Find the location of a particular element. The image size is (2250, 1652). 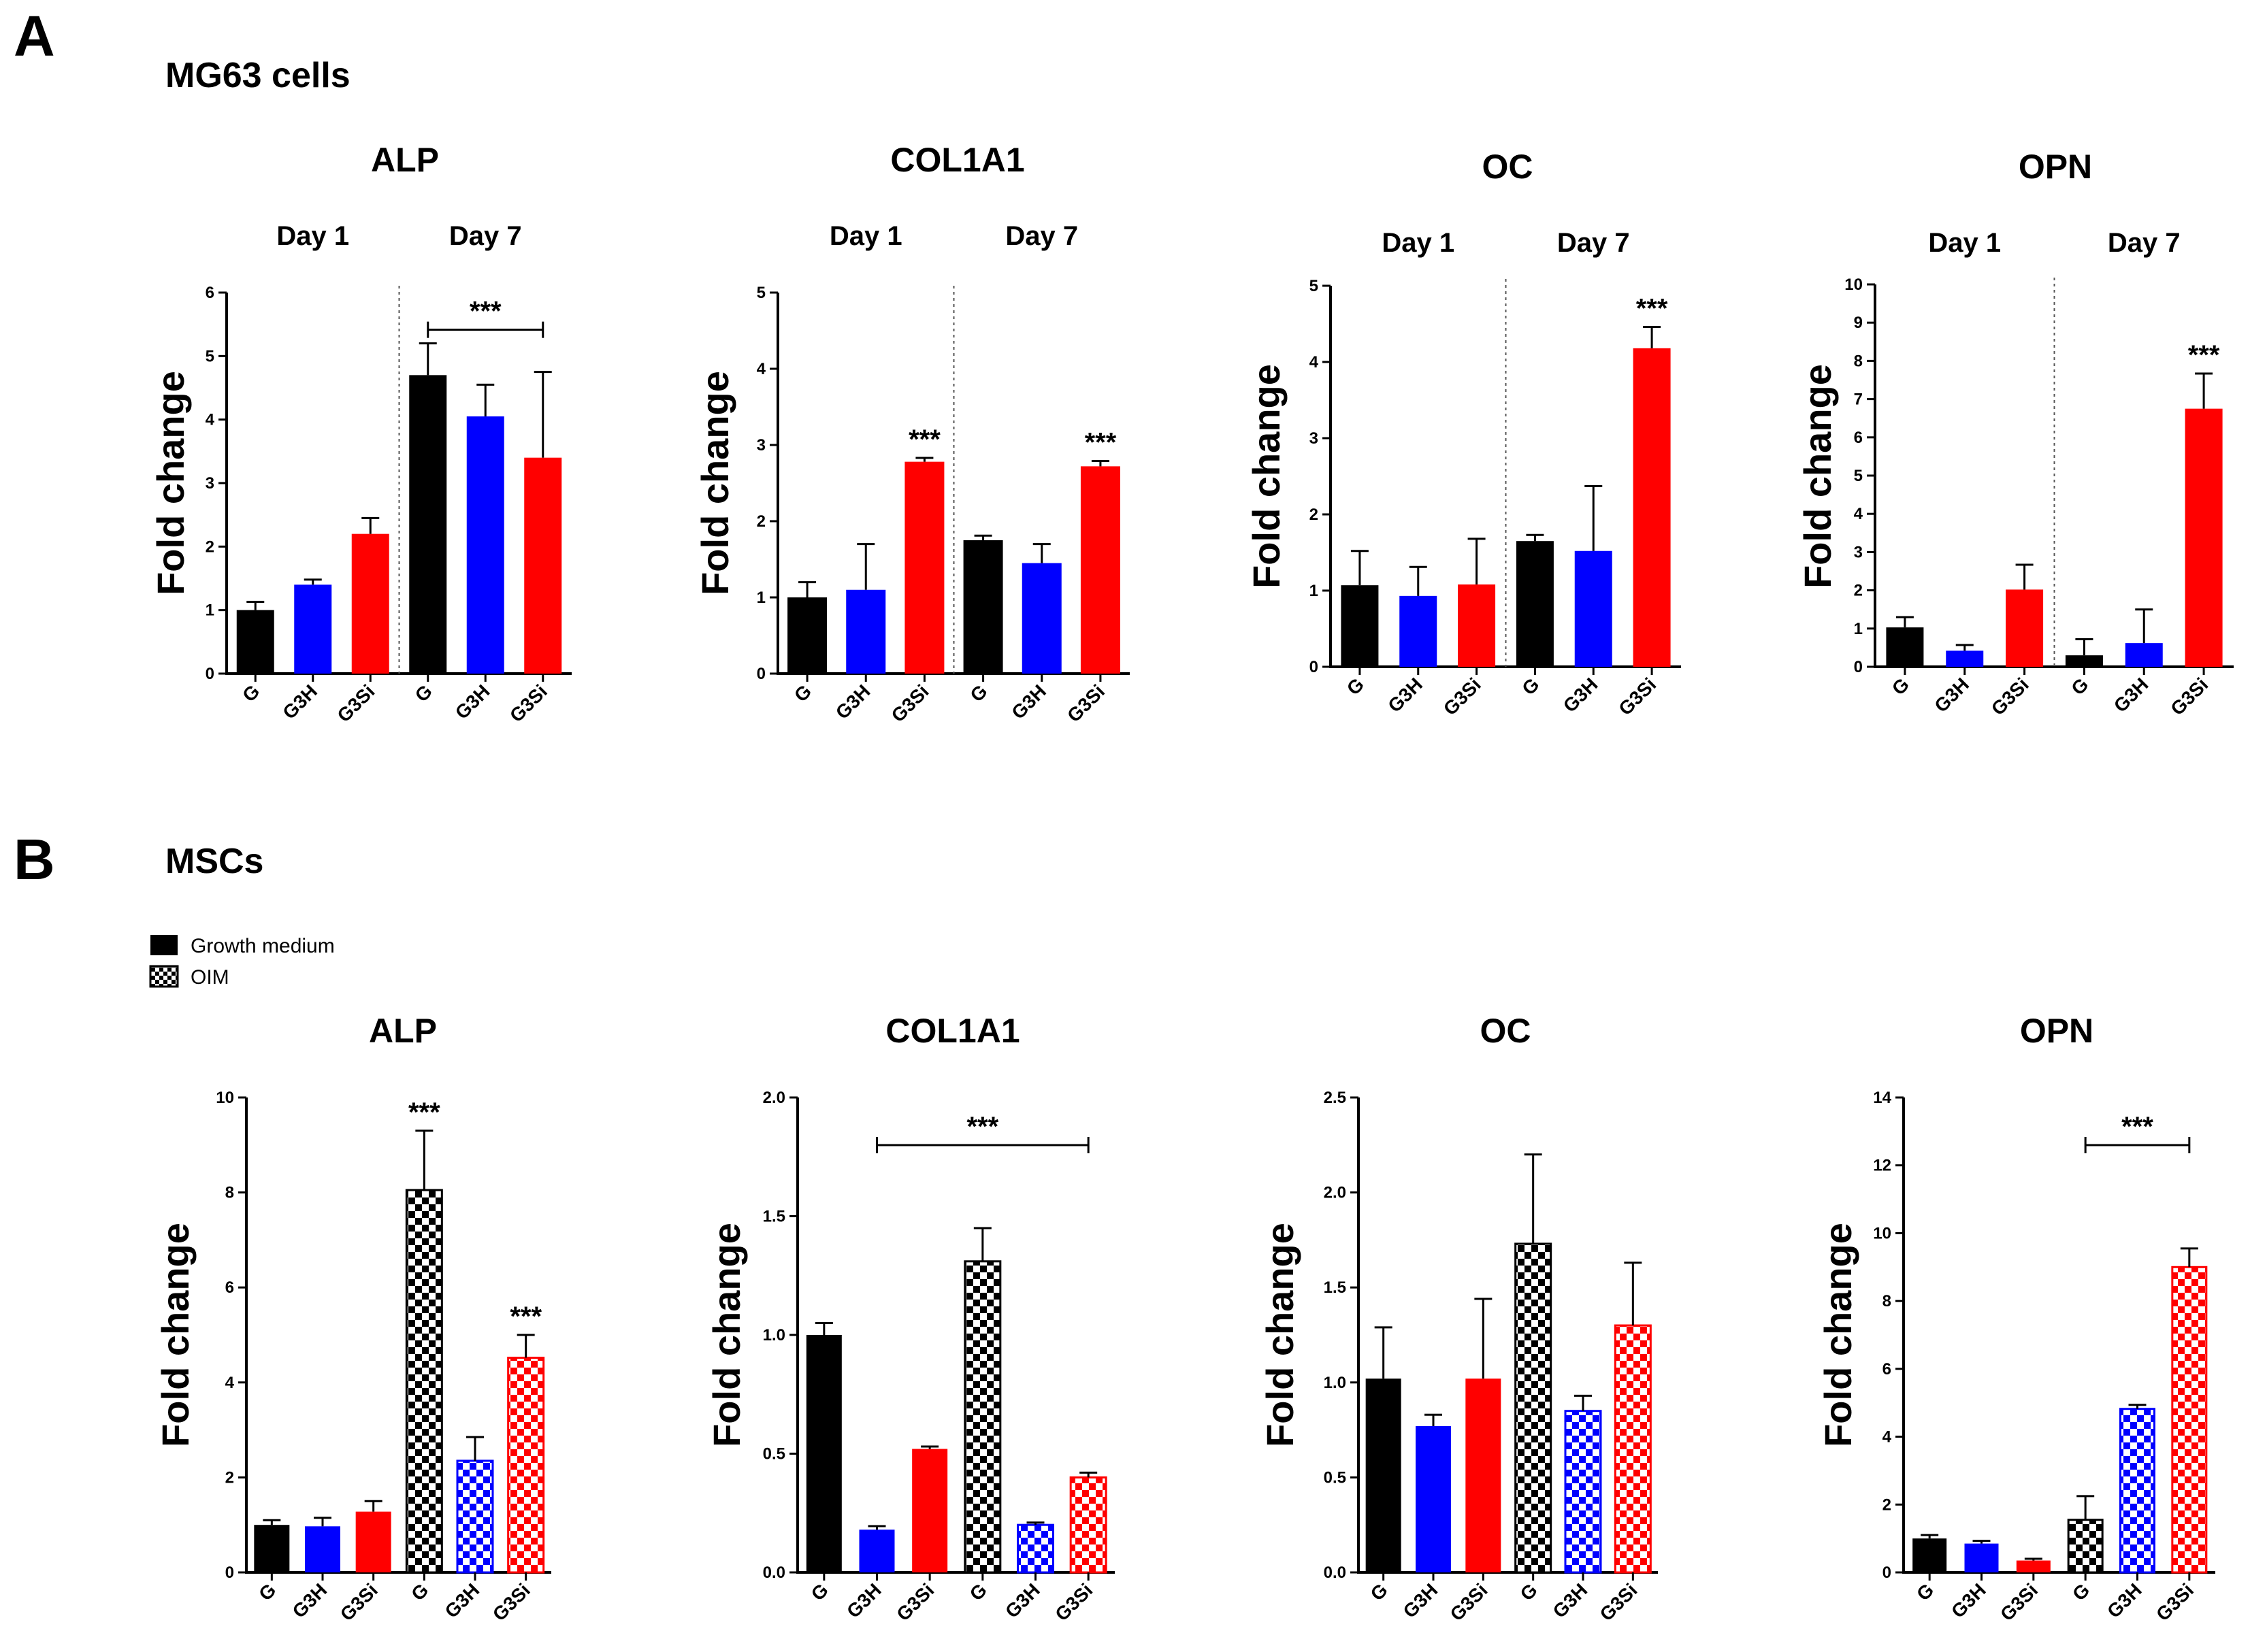

legend-swatch-oim is located at coordinates (164, 976).